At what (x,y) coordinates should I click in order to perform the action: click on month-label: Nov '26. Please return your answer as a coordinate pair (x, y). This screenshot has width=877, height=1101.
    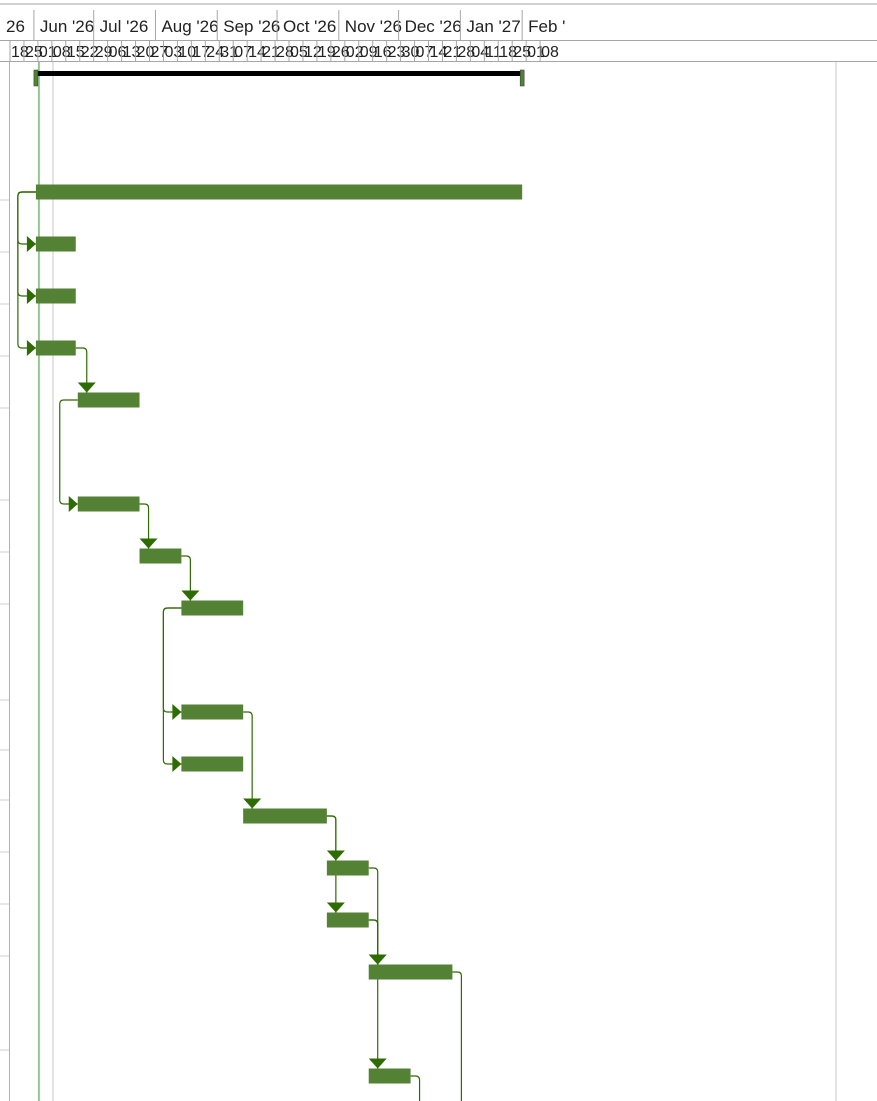
    Looking at the image, I should click on (373, 26).